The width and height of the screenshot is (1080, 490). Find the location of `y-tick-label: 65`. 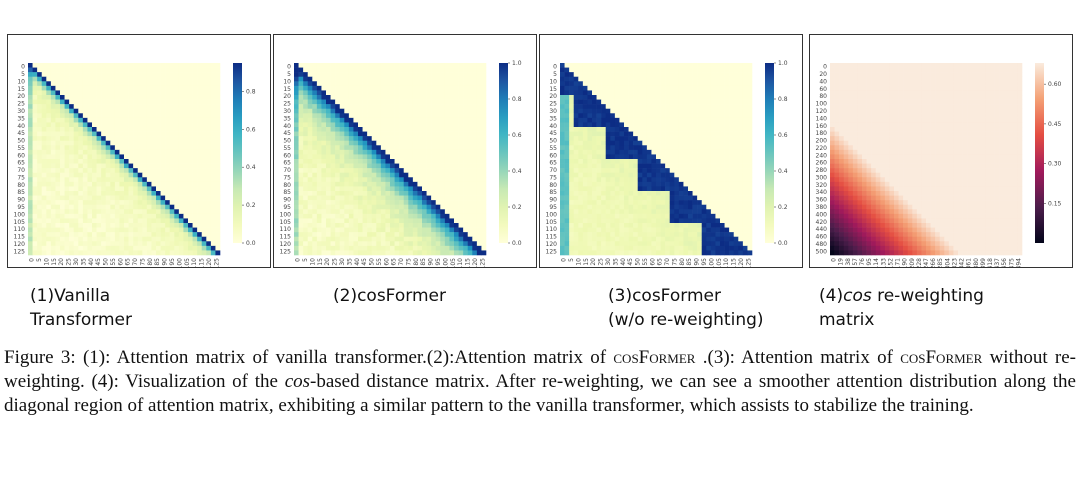

y-tick-label: 65 is located at coordinates (21, 163).